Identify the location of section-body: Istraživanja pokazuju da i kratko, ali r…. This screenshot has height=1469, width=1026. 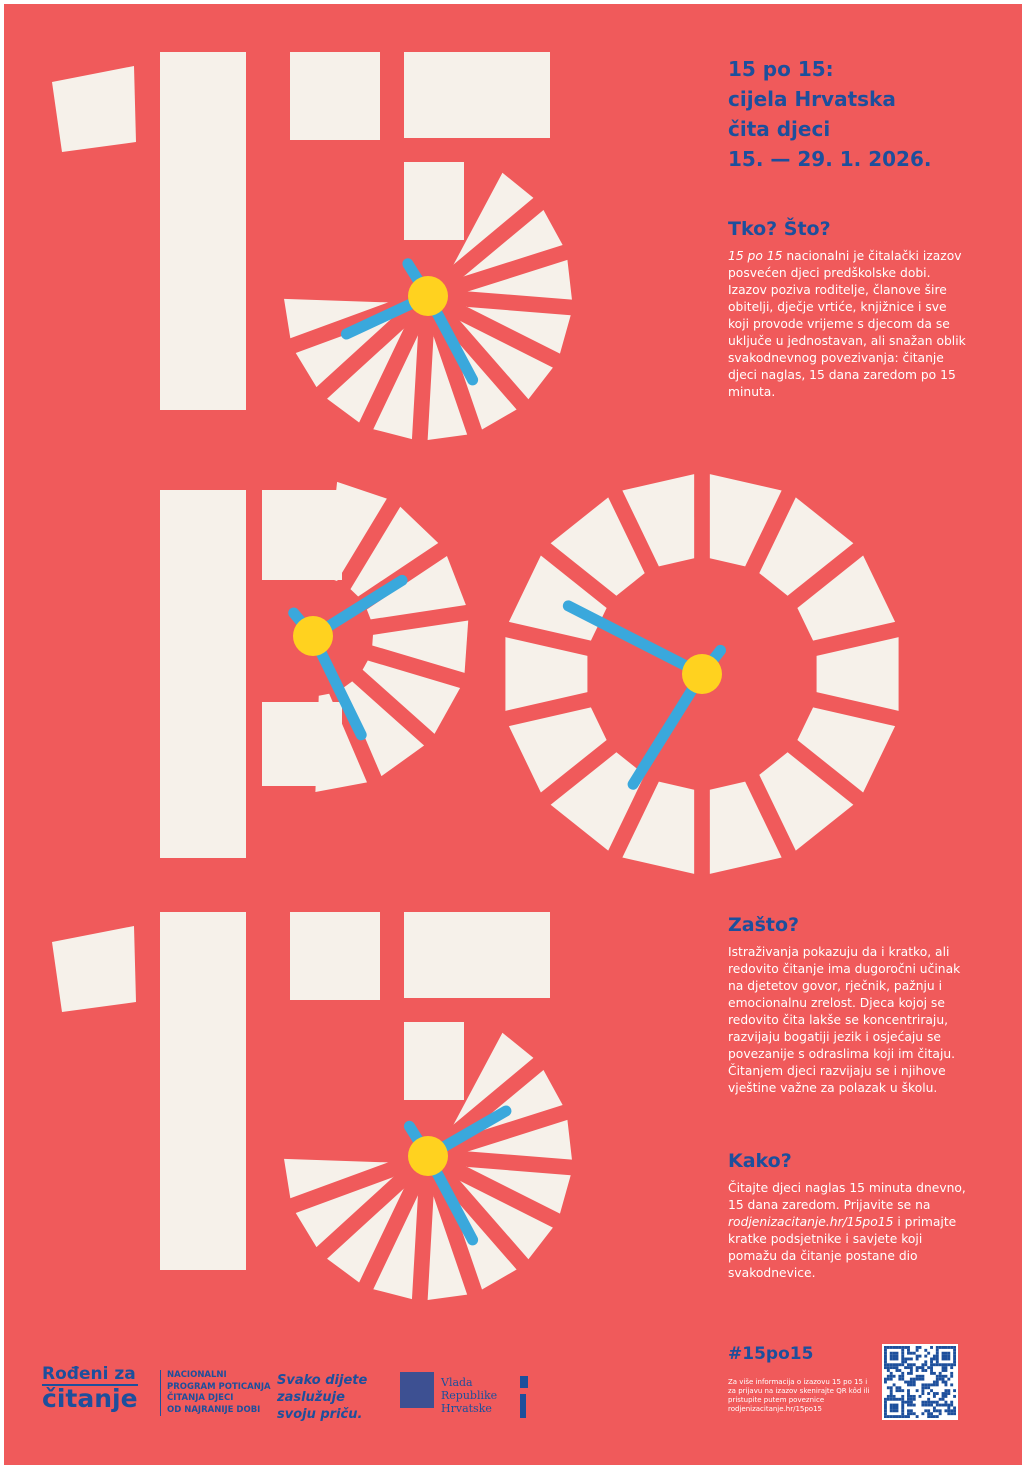
(844, 1020).